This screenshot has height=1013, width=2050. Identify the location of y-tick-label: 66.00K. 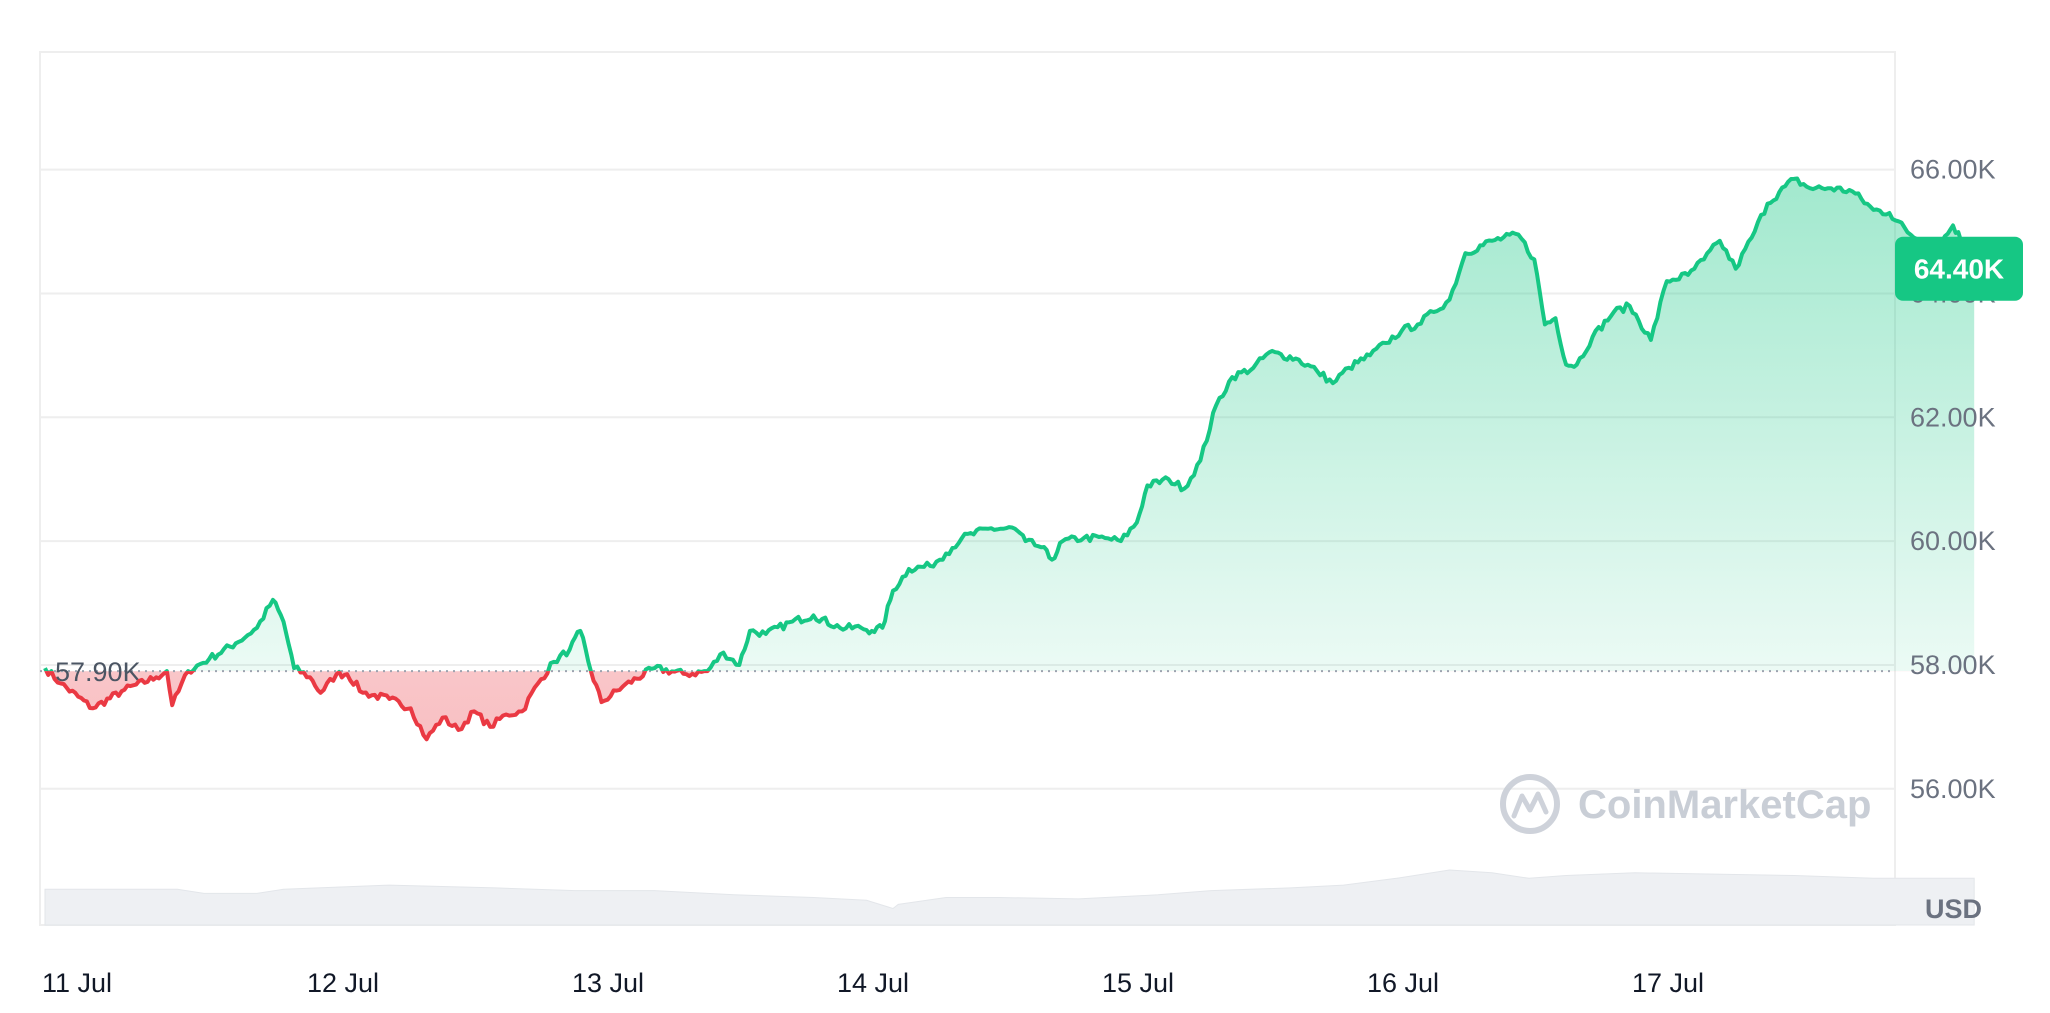
(1953, 170).